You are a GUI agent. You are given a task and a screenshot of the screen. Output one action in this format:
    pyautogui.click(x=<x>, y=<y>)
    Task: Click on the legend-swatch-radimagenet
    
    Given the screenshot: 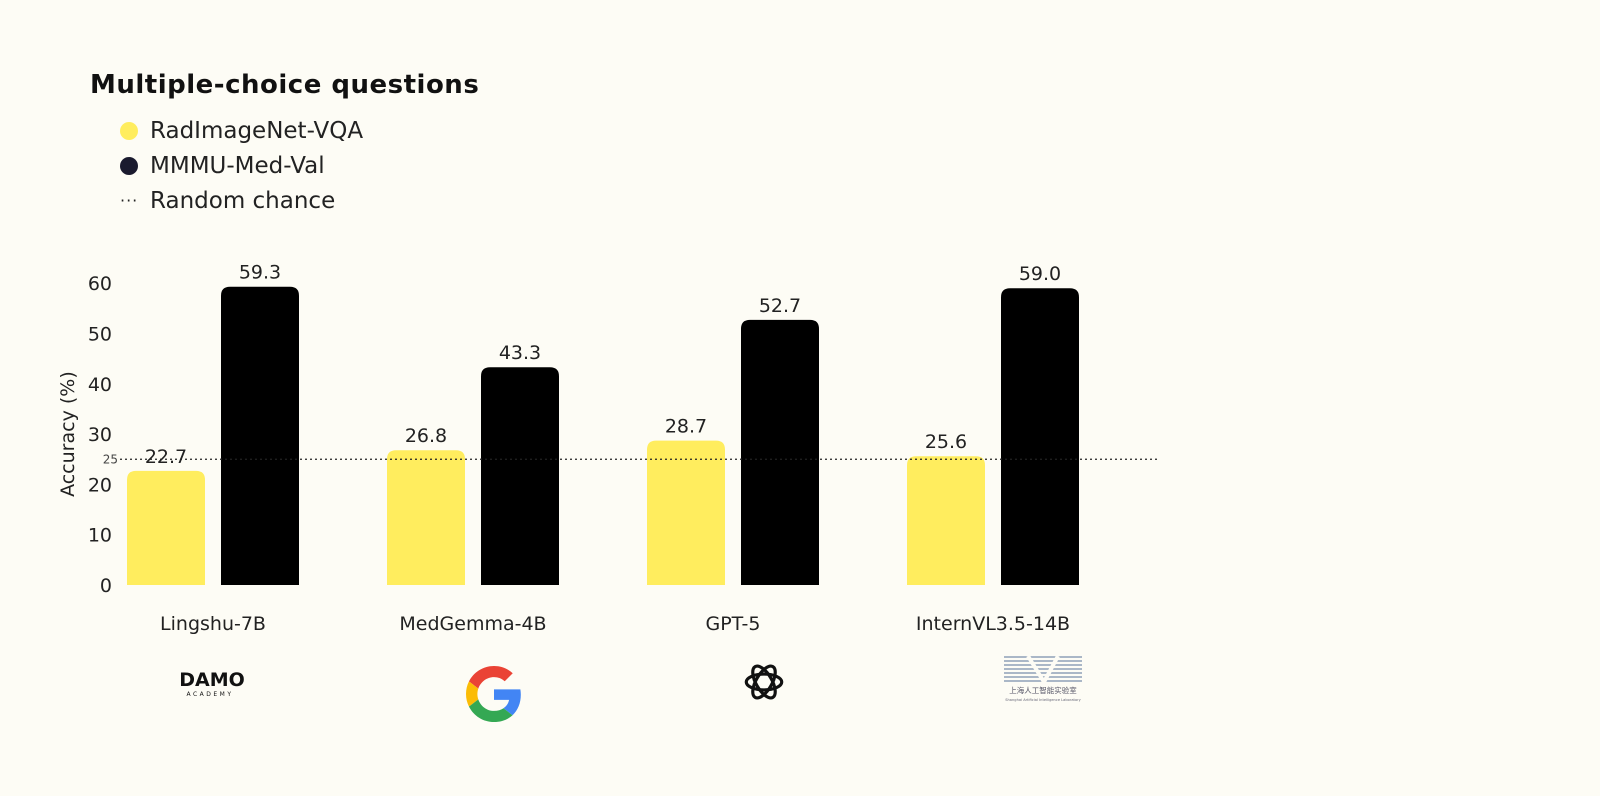 What is the action you would take?
    pyautogui.click(x=129, y=131)
    